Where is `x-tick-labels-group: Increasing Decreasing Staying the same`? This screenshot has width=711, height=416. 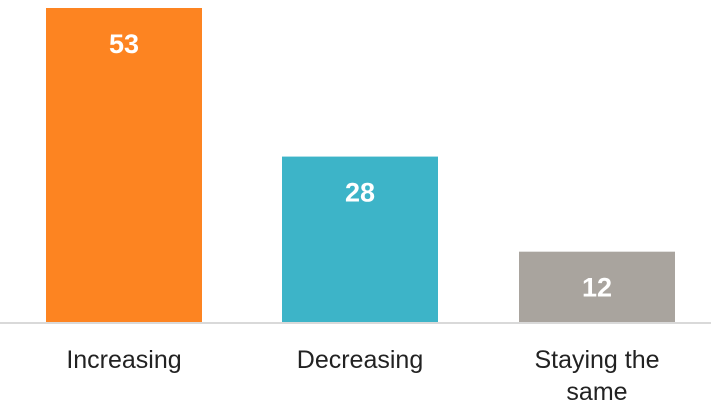 x-tick-labels-group: Increasing Decreasing Staying the same is located at coordinates (362, 376).